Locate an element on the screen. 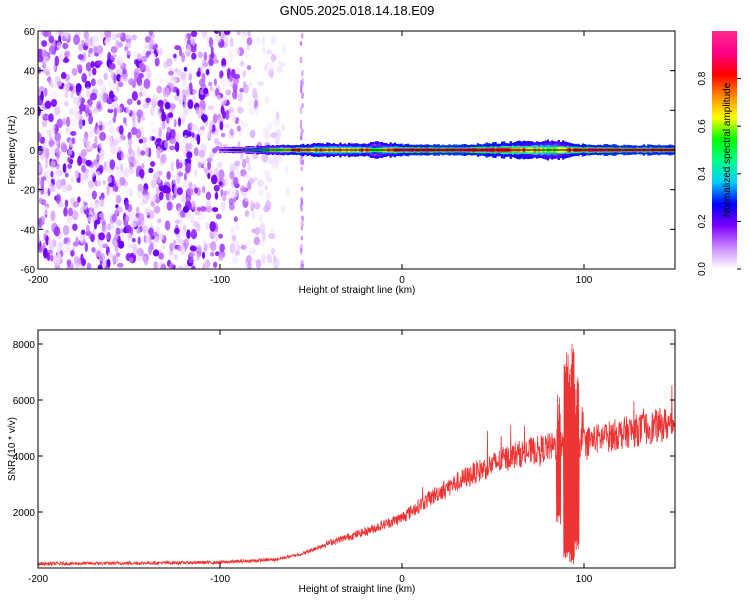 The image size is (750, 600). spectrogram-x-label: Height of straight line (km) is located at coordinates (357, 290).